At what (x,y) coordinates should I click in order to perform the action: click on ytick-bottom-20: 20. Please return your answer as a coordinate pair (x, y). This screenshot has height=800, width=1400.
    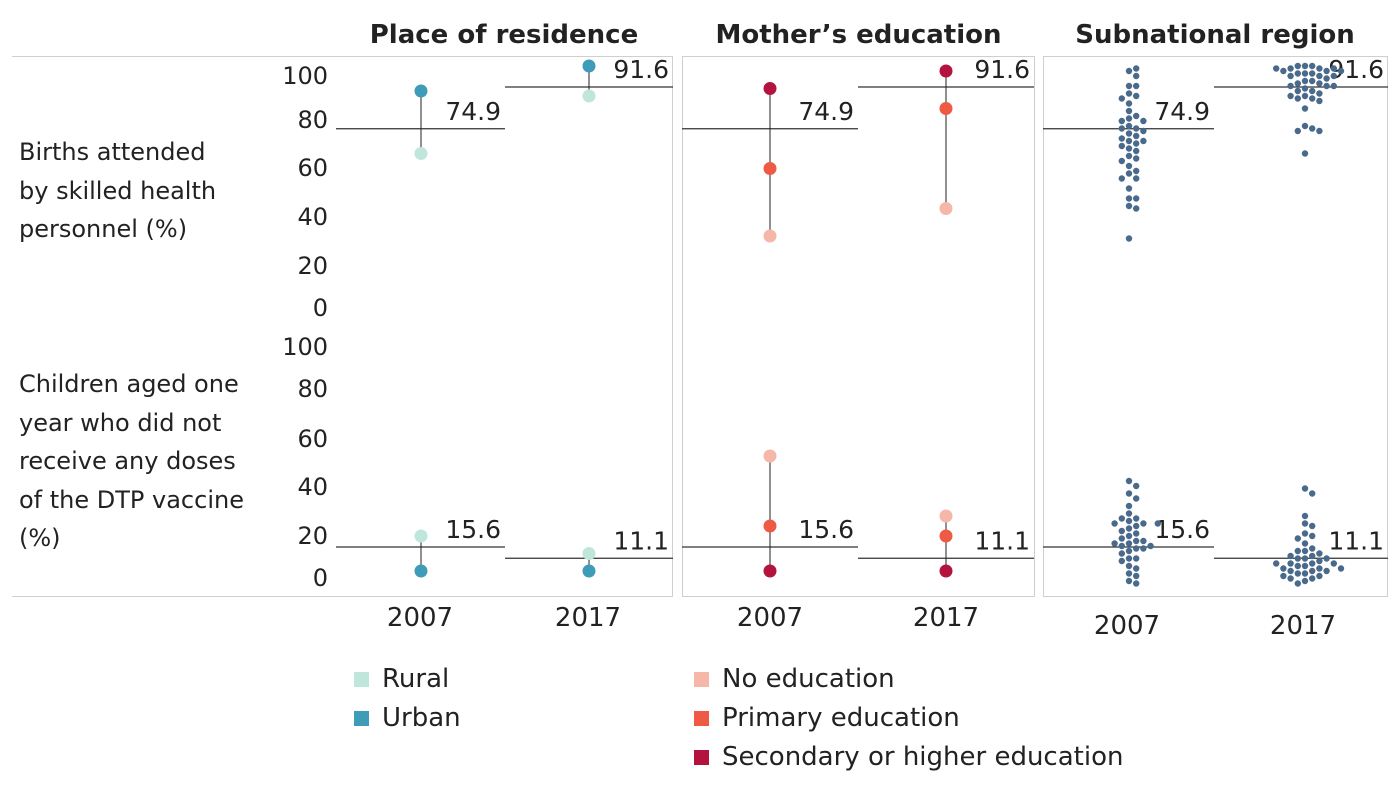
    Looking at the image, I should click on (312, 536).